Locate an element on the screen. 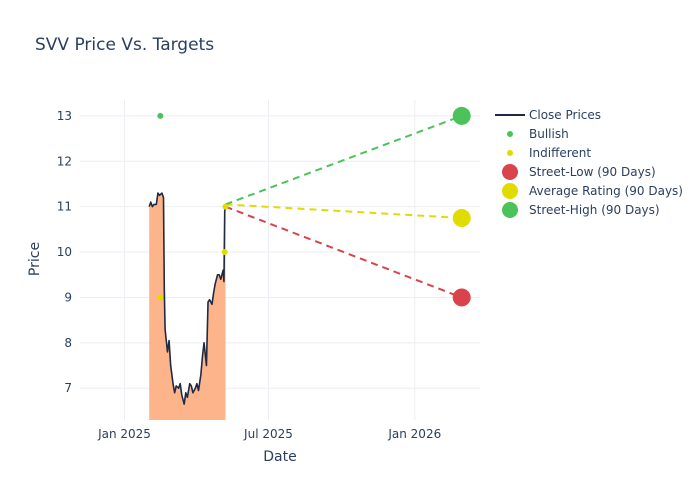 Image resolution: width=700 pixels, height=500 pixels. legend-item-label: Close Prices is located at coordinates (565, 115).